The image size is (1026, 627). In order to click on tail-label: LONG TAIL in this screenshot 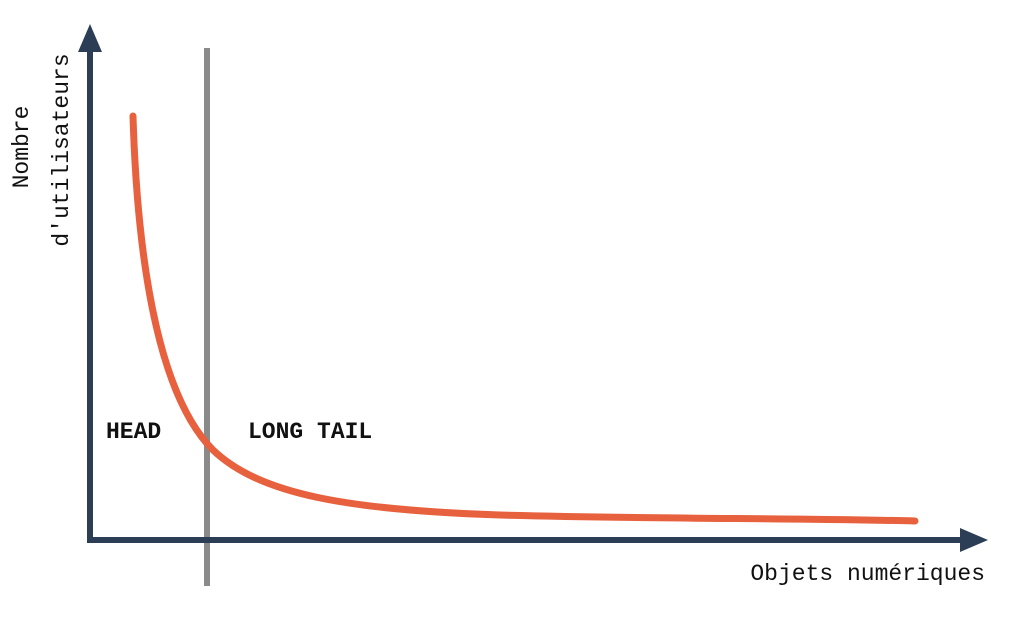, I will do `click(310, 432)`.